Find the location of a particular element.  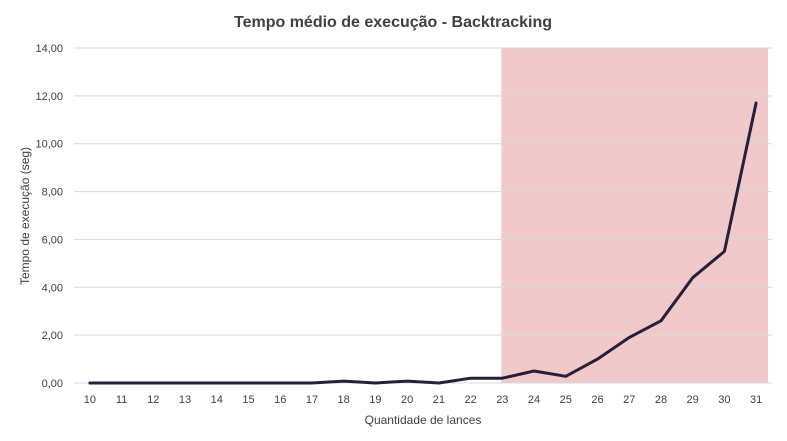

x-tick-label: 30 is located at coordinates (724, 400).